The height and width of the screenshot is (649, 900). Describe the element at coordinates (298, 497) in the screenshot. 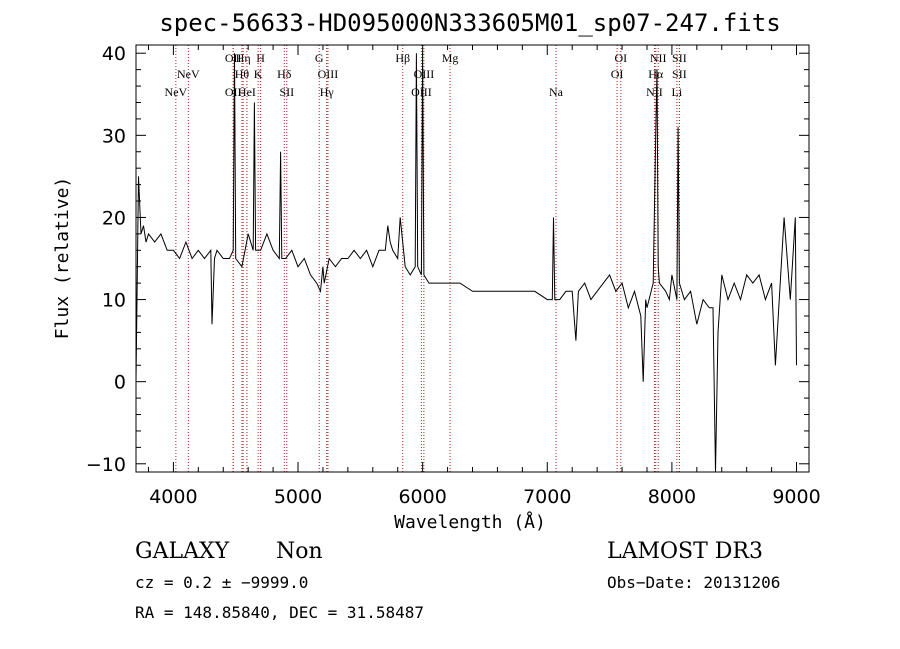

I see `x-tick-label: 5000` at that location.